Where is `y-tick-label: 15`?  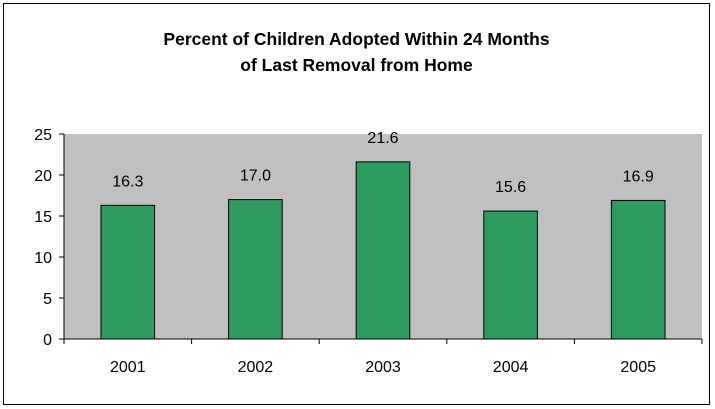
y-tick-label: 15 is located at coordinates (43, 217).